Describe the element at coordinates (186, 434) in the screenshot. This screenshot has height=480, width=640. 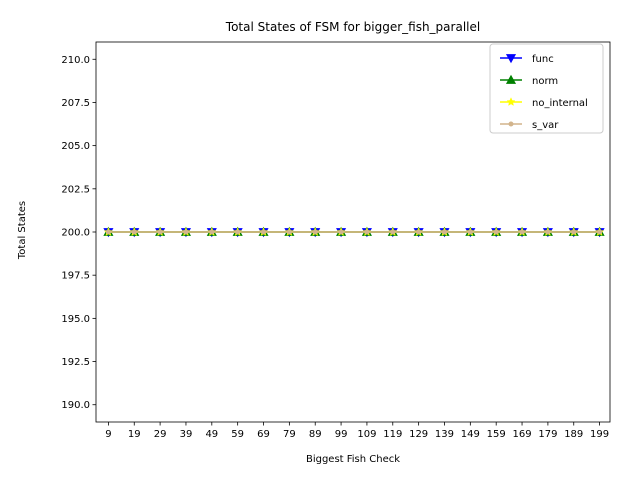
I see `x-tick-label: 39` at that location.